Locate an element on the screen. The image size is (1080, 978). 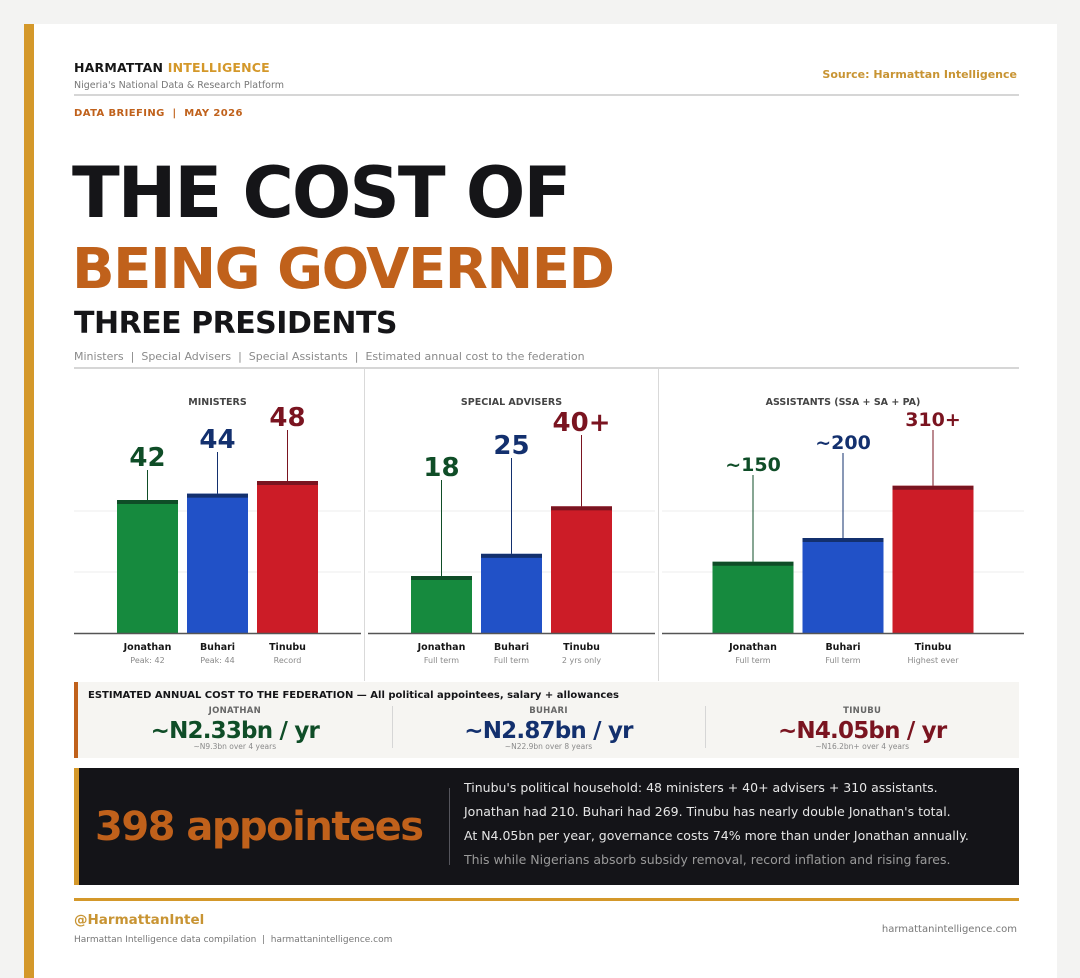
category-sublabel: Record is located at coordinates (288, 660).